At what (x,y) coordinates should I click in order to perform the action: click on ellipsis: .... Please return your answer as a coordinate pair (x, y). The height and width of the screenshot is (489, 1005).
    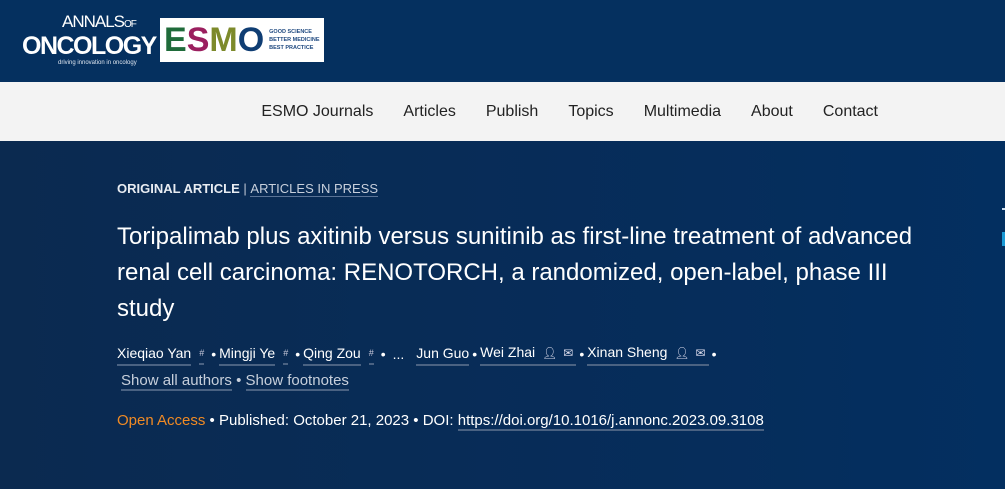
    Looking at the image, I should click on (398, 354).